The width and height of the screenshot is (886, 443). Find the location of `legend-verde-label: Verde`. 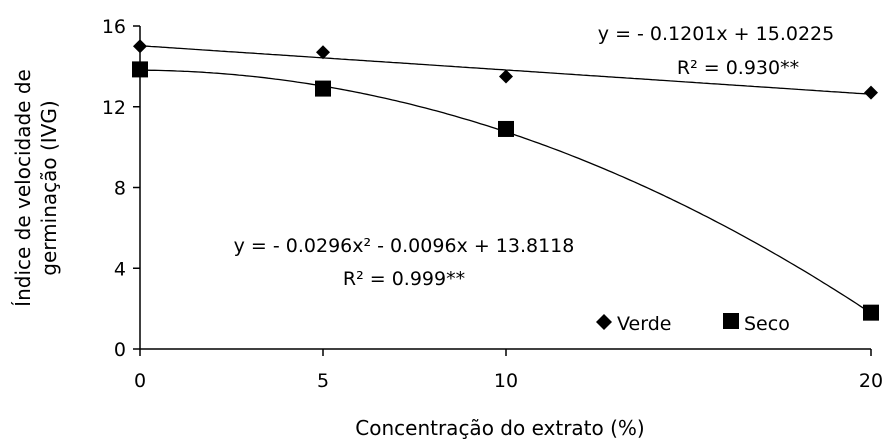

legend-verde-label: Verde is located at coordinates (644, 324).